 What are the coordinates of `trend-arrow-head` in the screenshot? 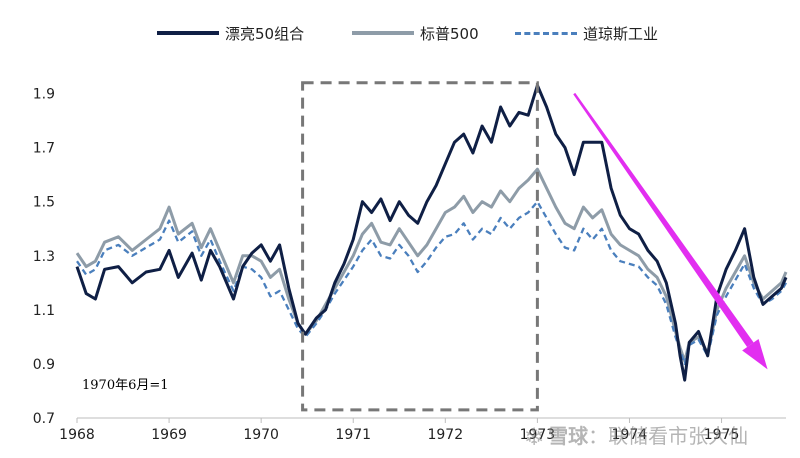 It's located at (755, 354).